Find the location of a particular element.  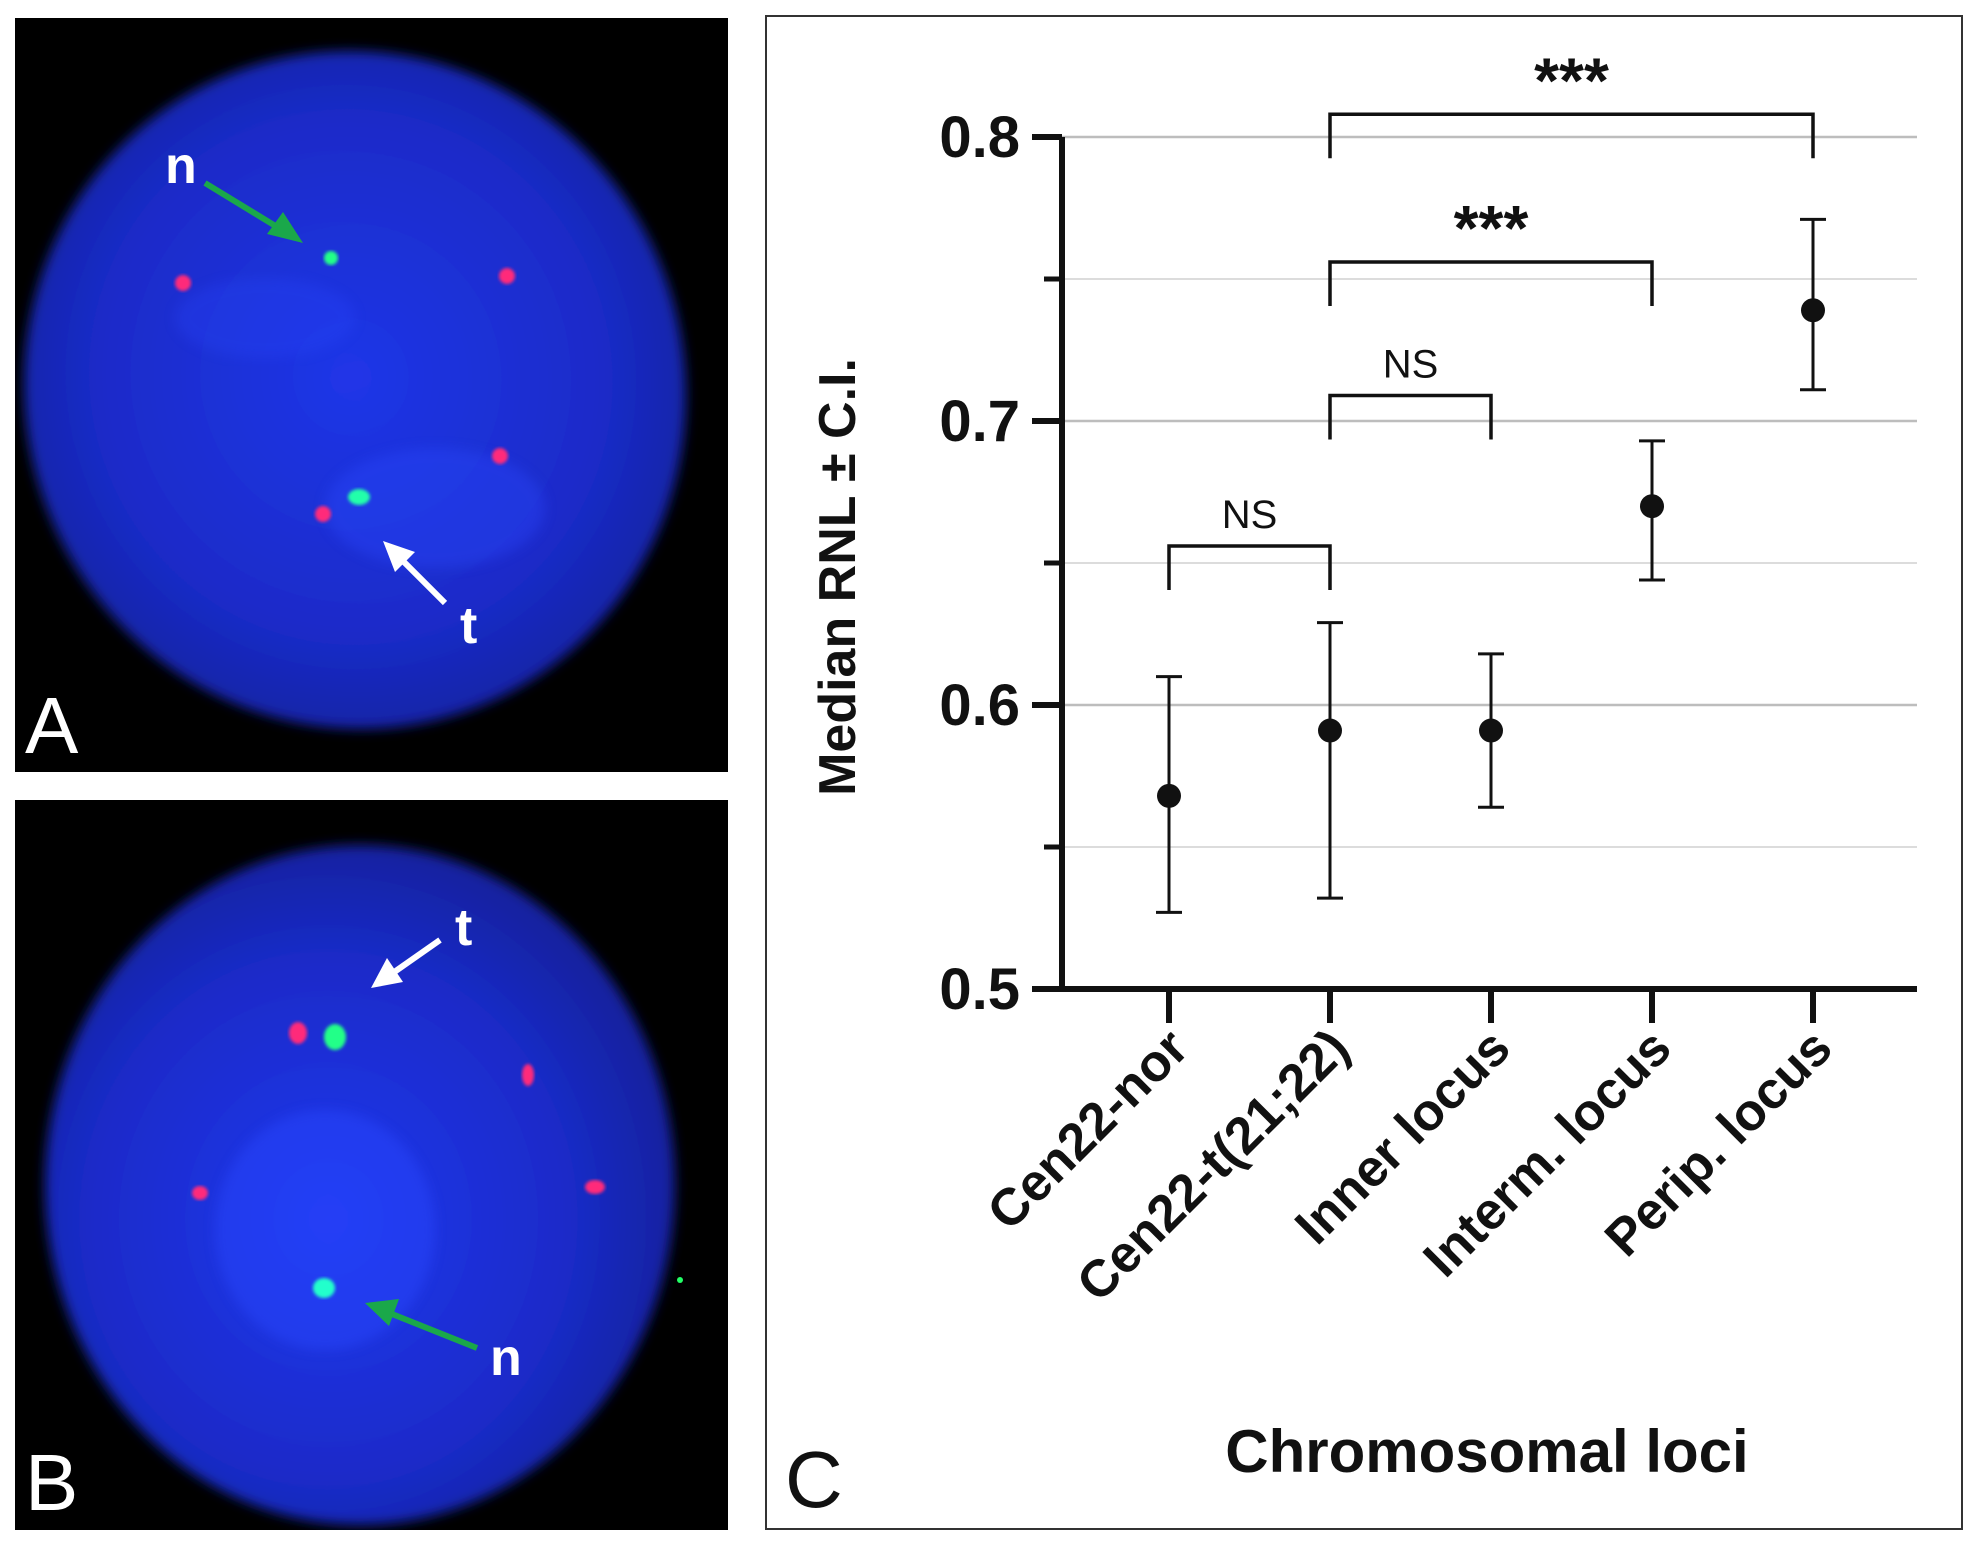

y-tick-label: 0.7 is located at coordinates (979, 421).